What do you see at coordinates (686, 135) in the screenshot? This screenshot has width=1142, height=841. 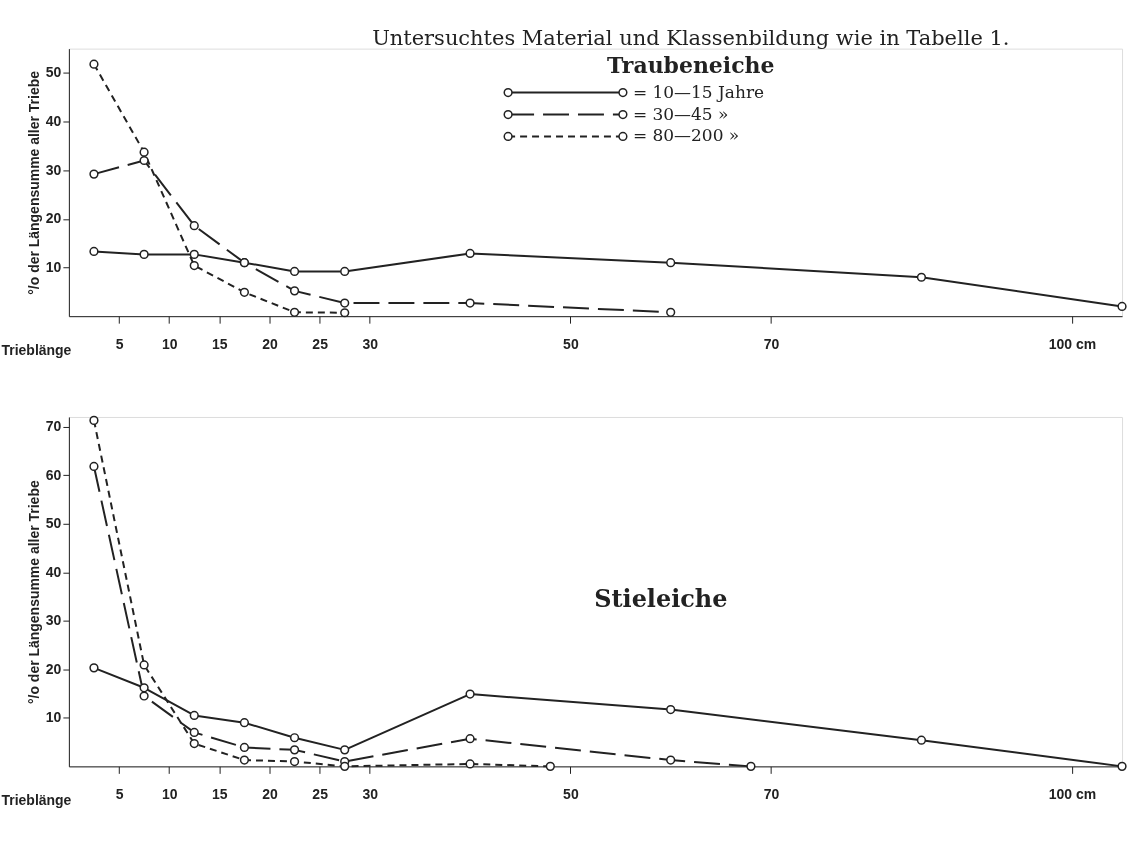 I see `legend-label: = 80—200 »` at bounding box center [686, 135].